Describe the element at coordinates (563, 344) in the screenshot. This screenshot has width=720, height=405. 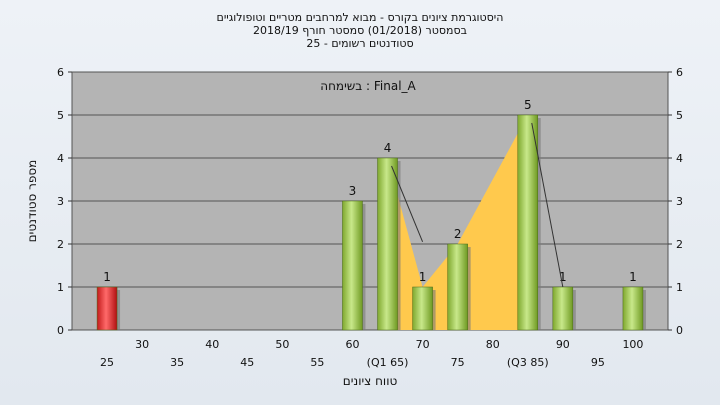
I see `x-tick-label: 90` at that location.